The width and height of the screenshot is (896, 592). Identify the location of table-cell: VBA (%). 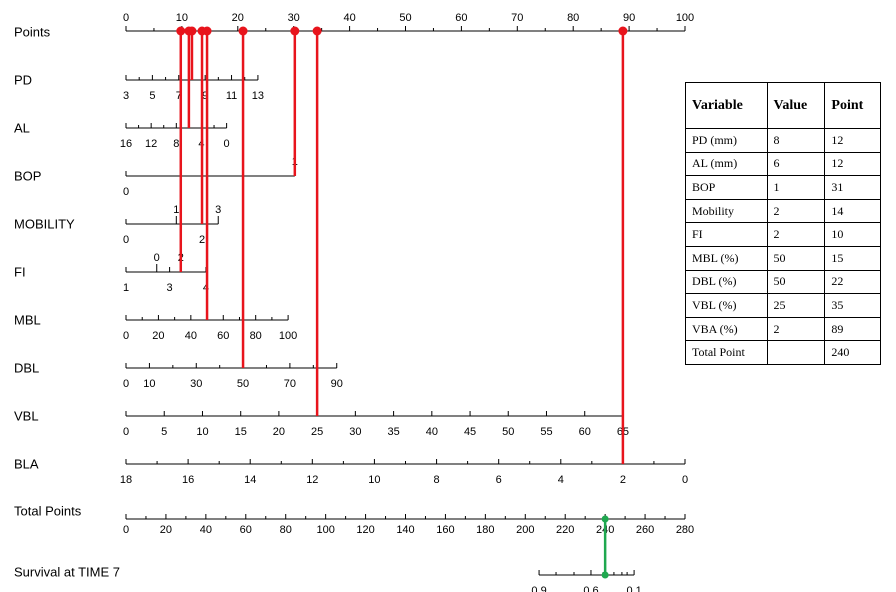
(726, 329).